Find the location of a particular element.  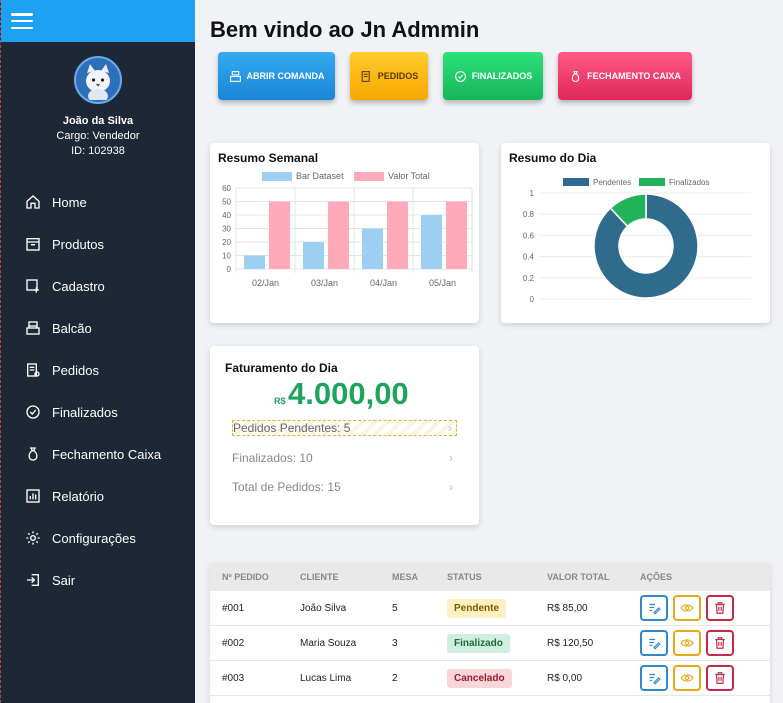

sidebar-item-pedidos: Pedidos is located at coordinates (98, 370).